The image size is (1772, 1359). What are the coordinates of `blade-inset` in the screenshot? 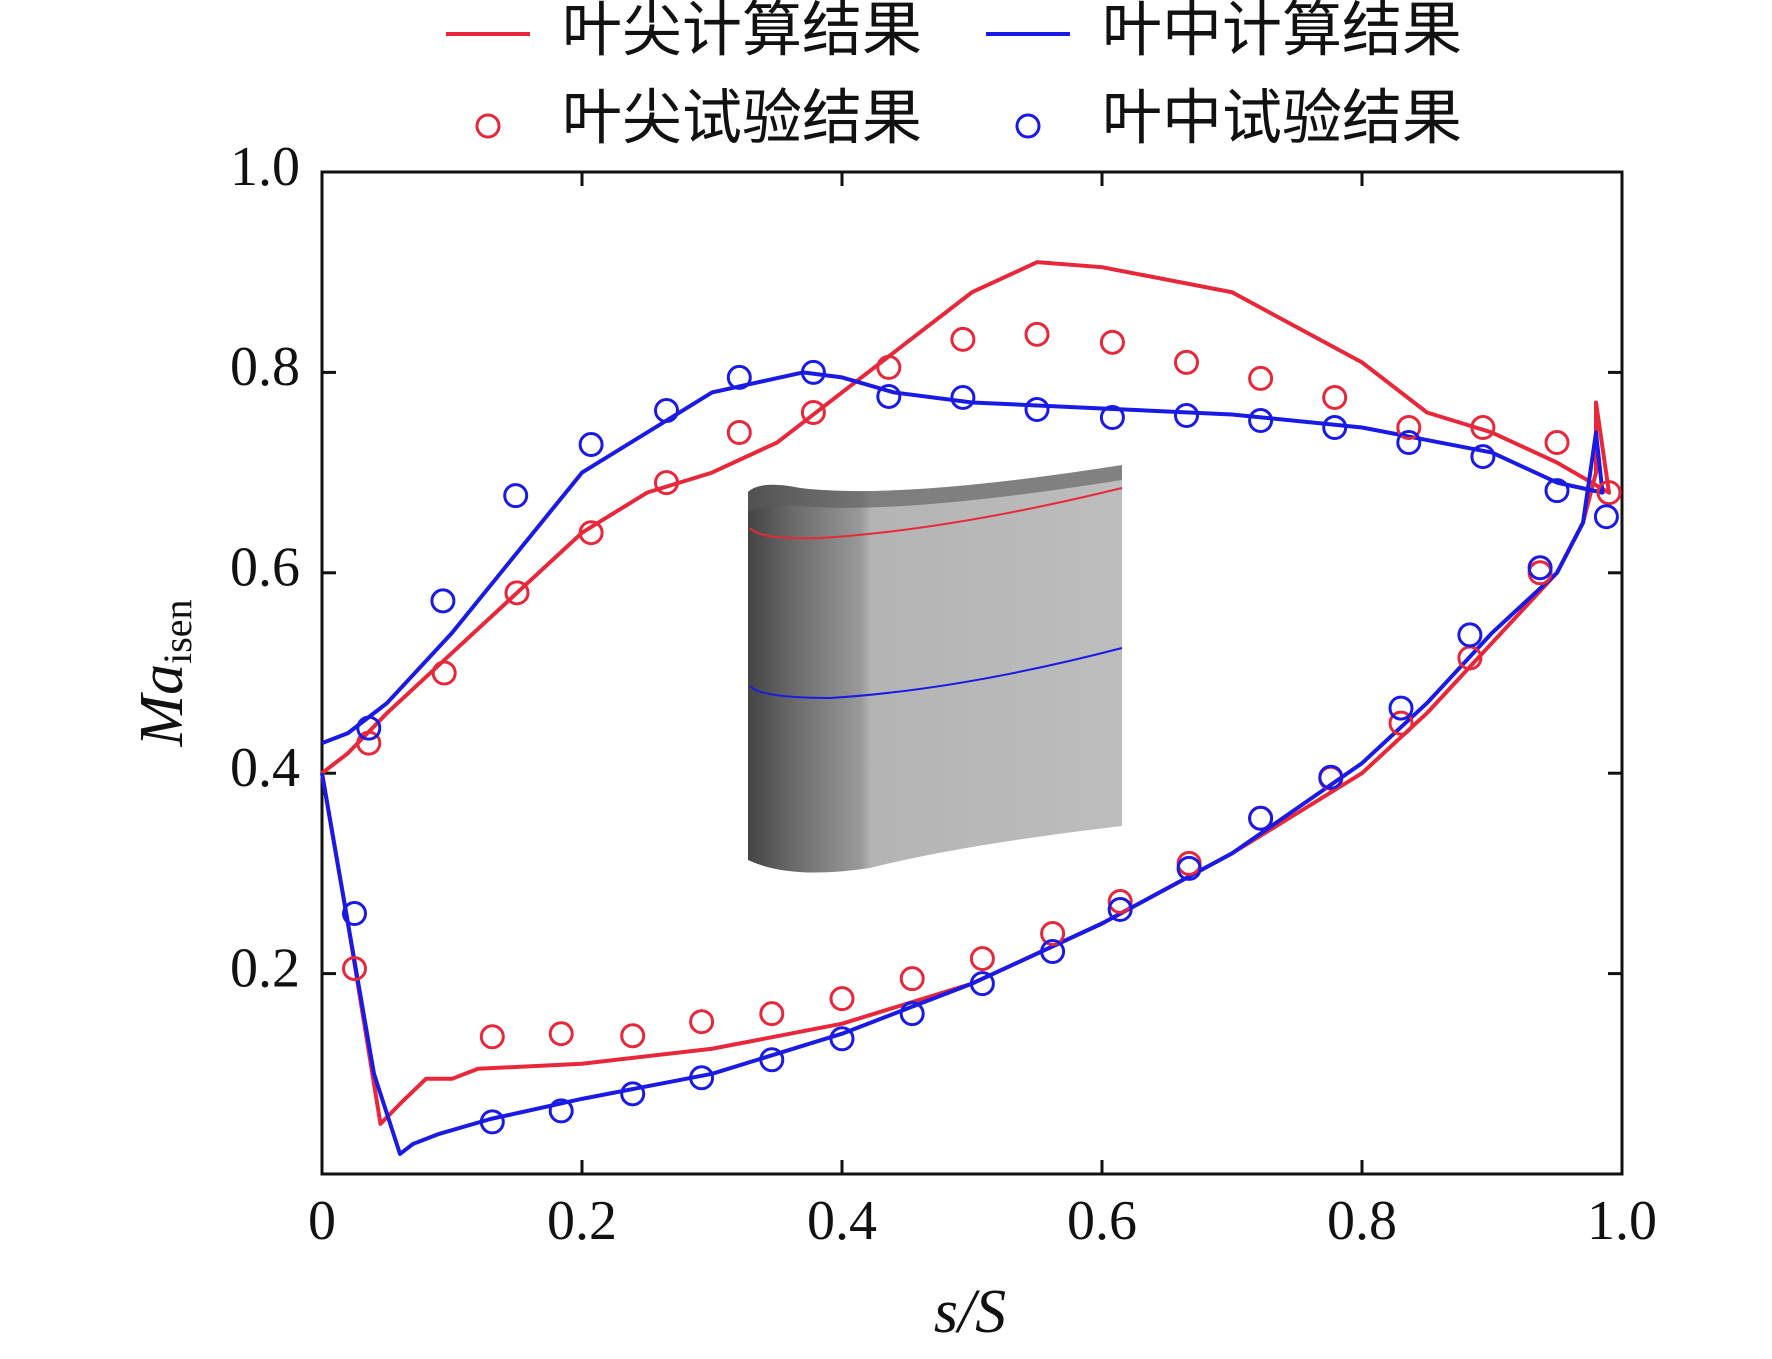 It's located at (935, 669).